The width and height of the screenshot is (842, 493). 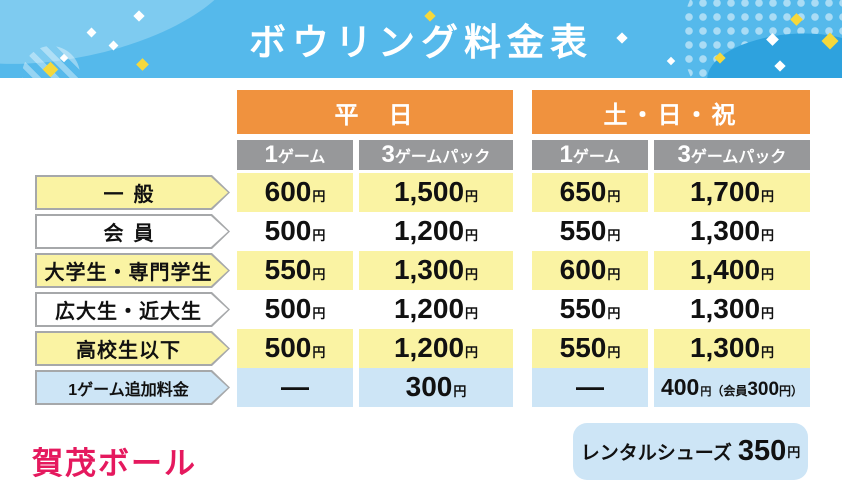 I want to click on row-label: 広大生・近大生, so click(x=132, y=309).